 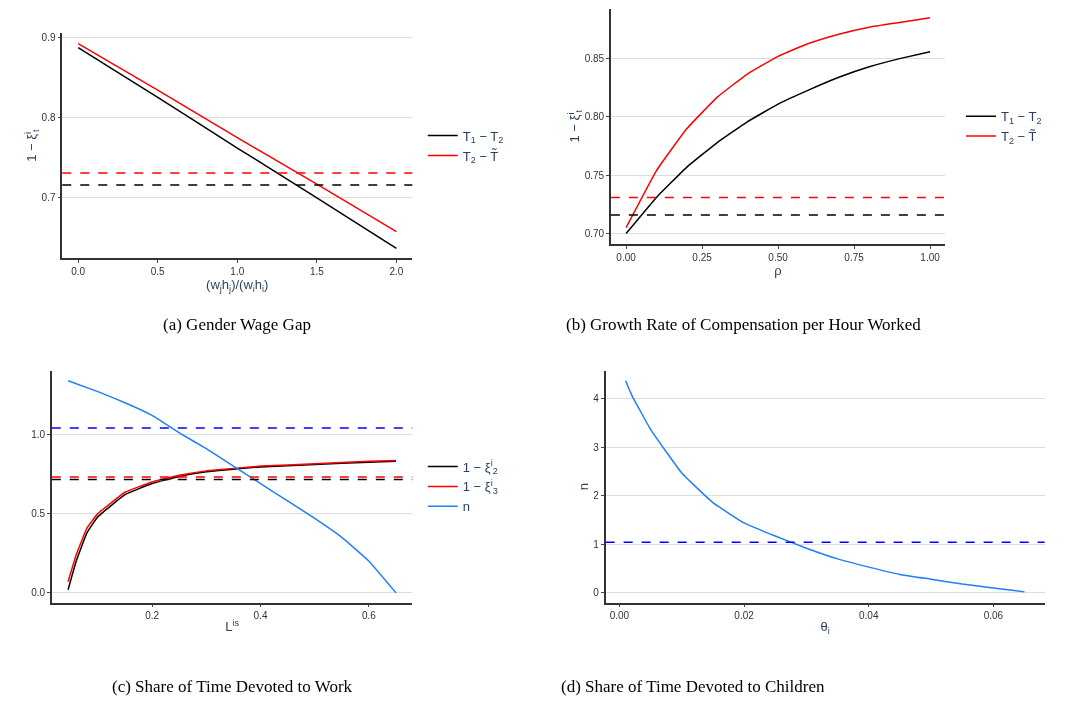 I want to click on x-tick-label: 0.25, so click(x=702, y=257).